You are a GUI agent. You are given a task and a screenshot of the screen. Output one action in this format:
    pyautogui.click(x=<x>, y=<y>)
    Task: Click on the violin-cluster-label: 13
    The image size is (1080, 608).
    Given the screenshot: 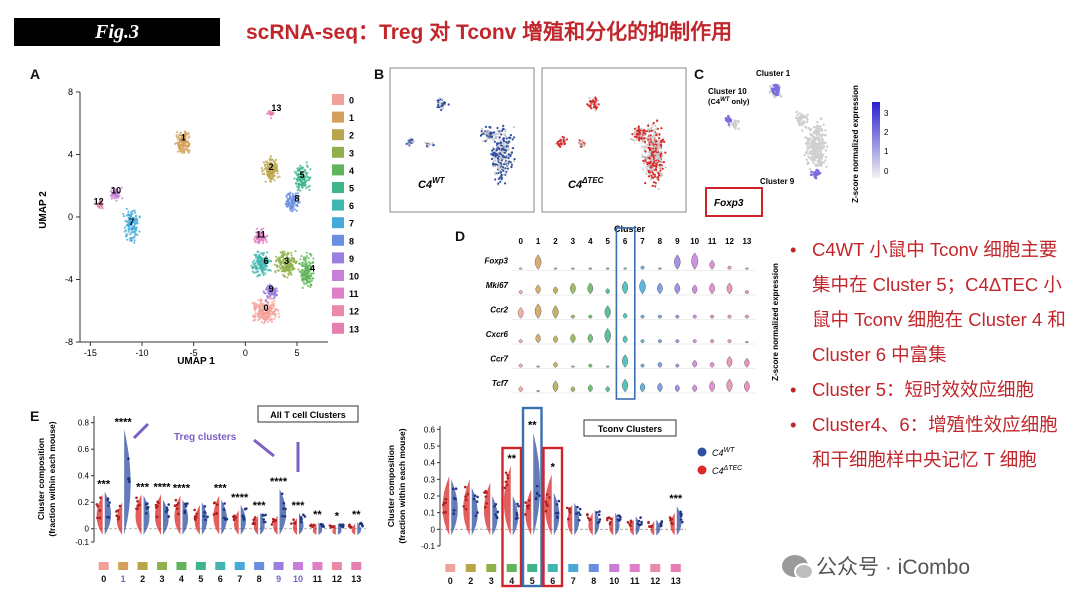 What is the action you would take?
    pyautogui.click(x=746, y=241)
    